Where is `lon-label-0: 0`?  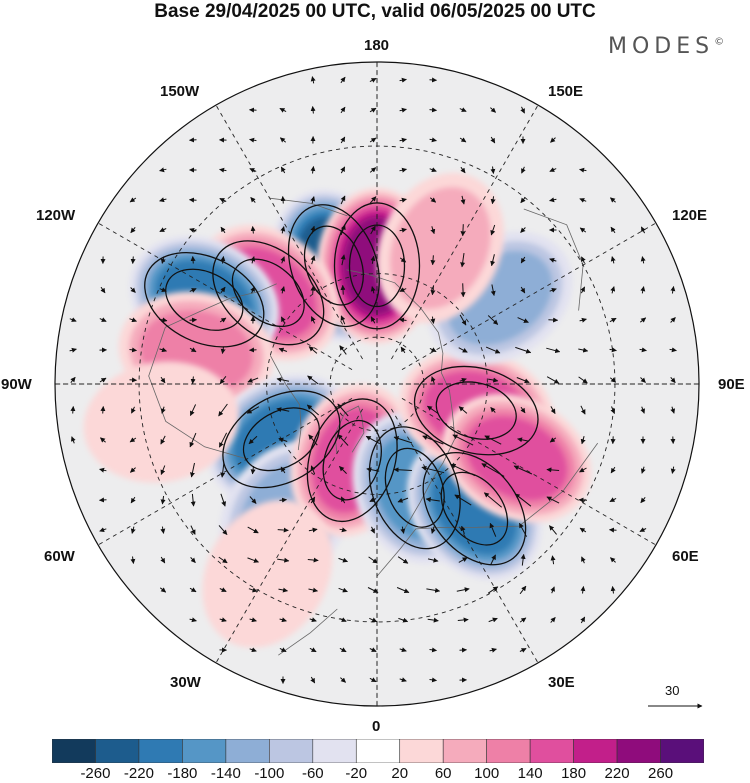
lon-label-0: 0 is located at coordinates (376, 726).